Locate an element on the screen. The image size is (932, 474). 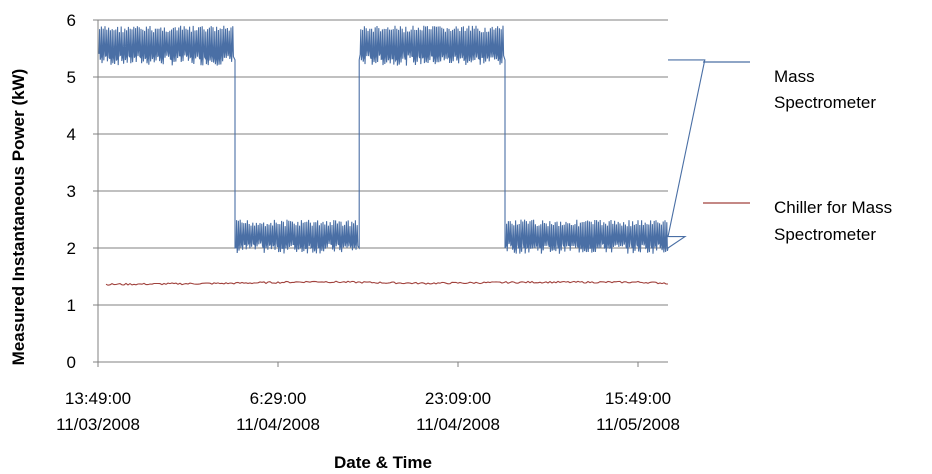
y-tick-label: 5 is located at coordinates (71, 77).